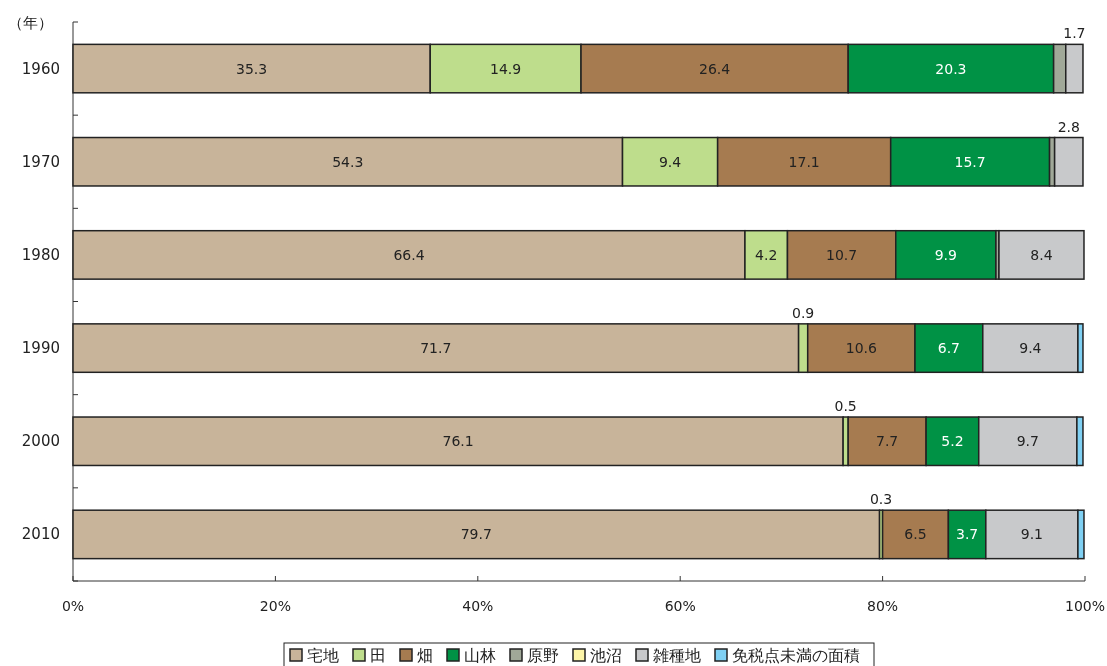 Image resolution: width=1107 pixels, height=666 pixels. Describe the element at coordinates (803, 312) in the screenshot. I see `data-label: 0.9` at that location.